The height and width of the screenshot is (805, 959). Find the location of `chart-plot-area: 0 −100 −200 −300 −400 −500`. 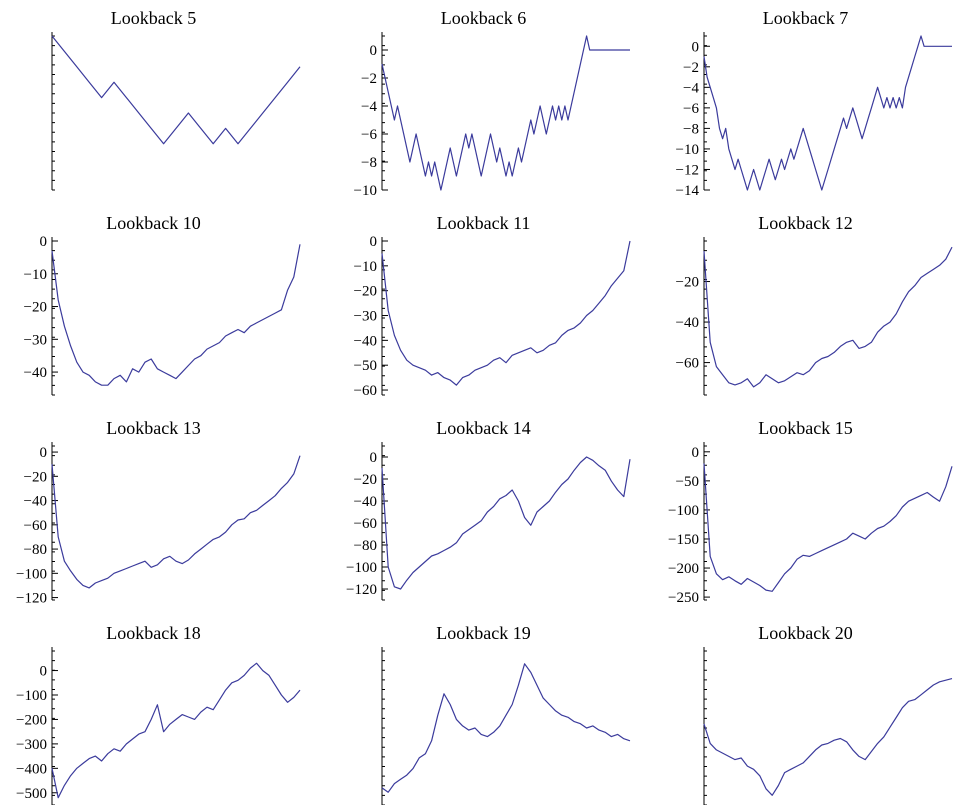

chart-plot-area: 0 −100 −200 −300 −400 −500 is located at coordinates (158, 726).